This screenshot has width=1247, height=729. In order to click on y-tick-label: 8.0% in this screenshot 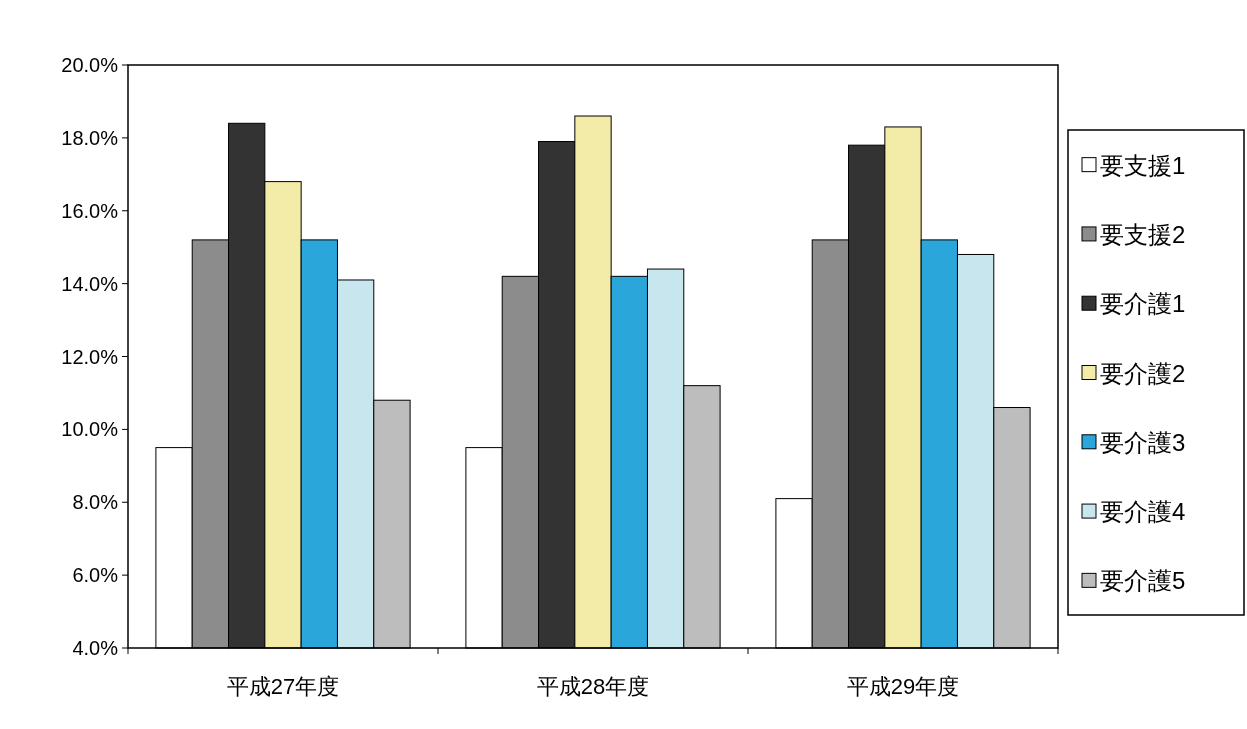, I will do `click(95, 502)`.